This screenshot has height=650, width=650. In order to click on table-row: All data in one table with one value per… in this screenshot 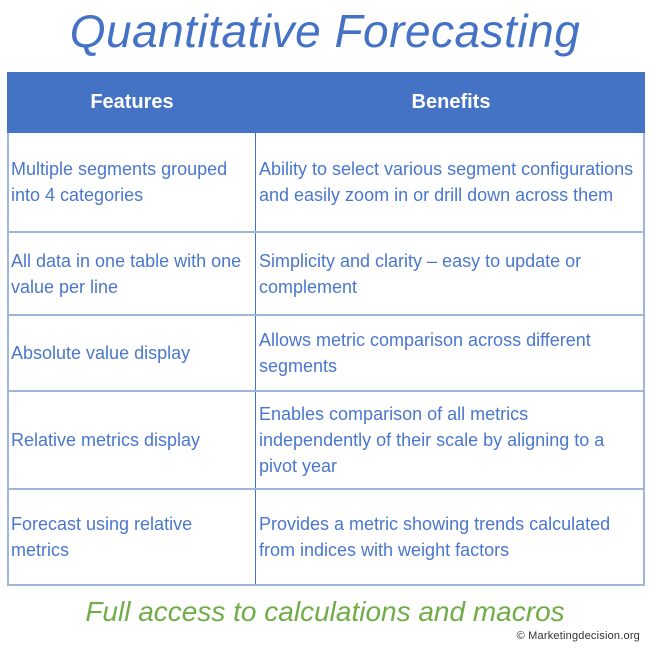, I will do `click(326, 274)`.